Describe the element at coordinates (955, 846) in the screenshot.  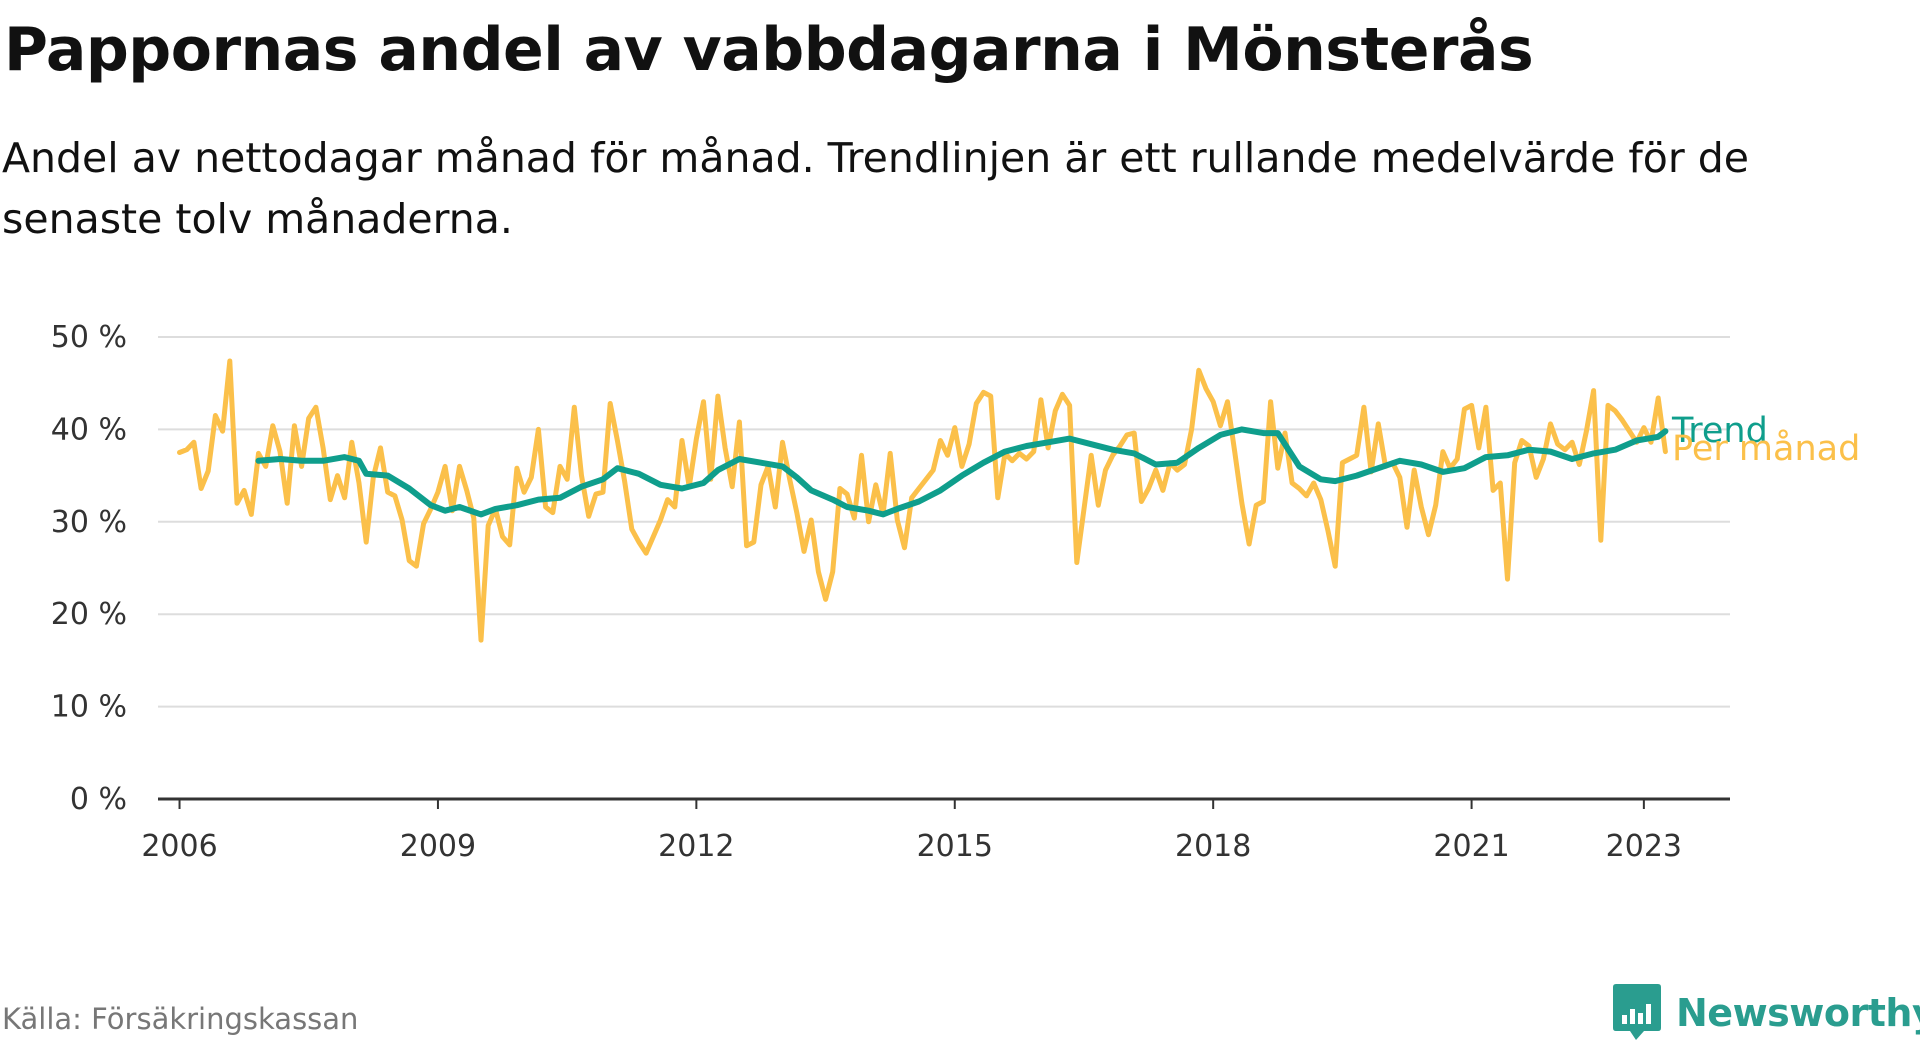
I see `x-tick-label: 2015` at that location.